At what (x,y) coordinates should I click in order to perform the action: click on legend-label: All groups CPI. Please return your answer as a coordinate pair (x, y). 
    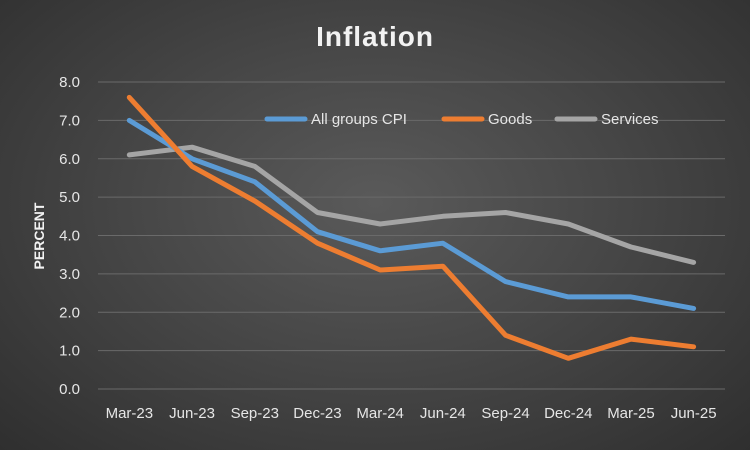
    Looking at the image, I should click on (359, 119).